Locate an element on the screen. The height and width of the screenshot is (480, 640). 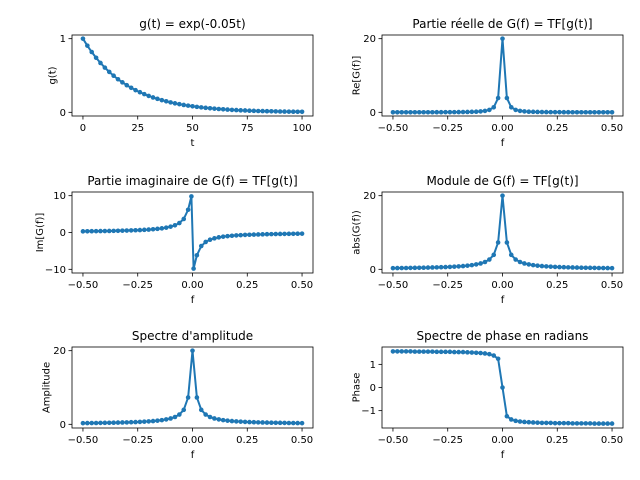
y-axis-label: Re[G(f)] is located at coordinates (356, 76).